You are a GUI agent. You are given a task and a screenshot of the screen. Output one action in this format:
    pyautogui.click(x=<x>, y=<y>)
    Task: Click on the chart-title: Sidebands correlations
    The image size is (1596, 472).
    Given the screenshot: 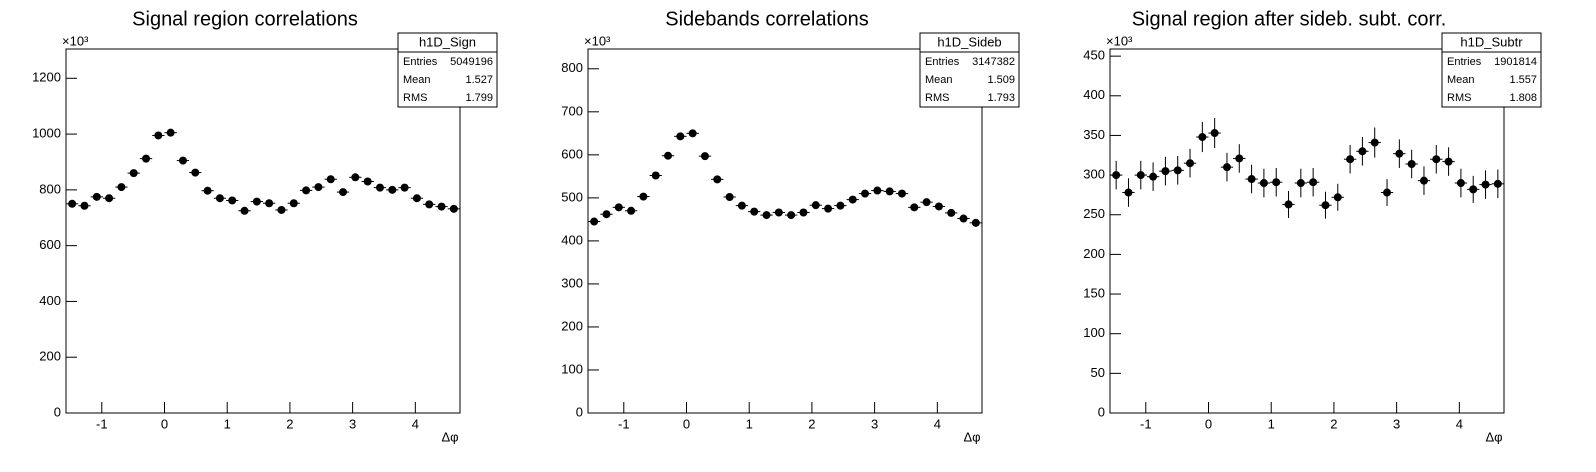 What is the action you would take?
    pyautogui.click(x=766, y=19)
    